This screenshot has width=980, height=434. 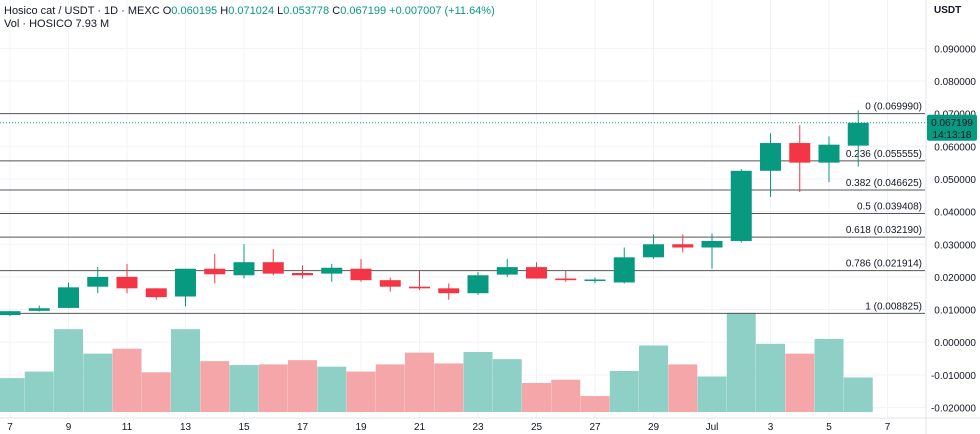 What do you see at coordinates (952, 123) in the screenshot?
I see `last-price-value: 0.067199` at bounding box center [952, 123].